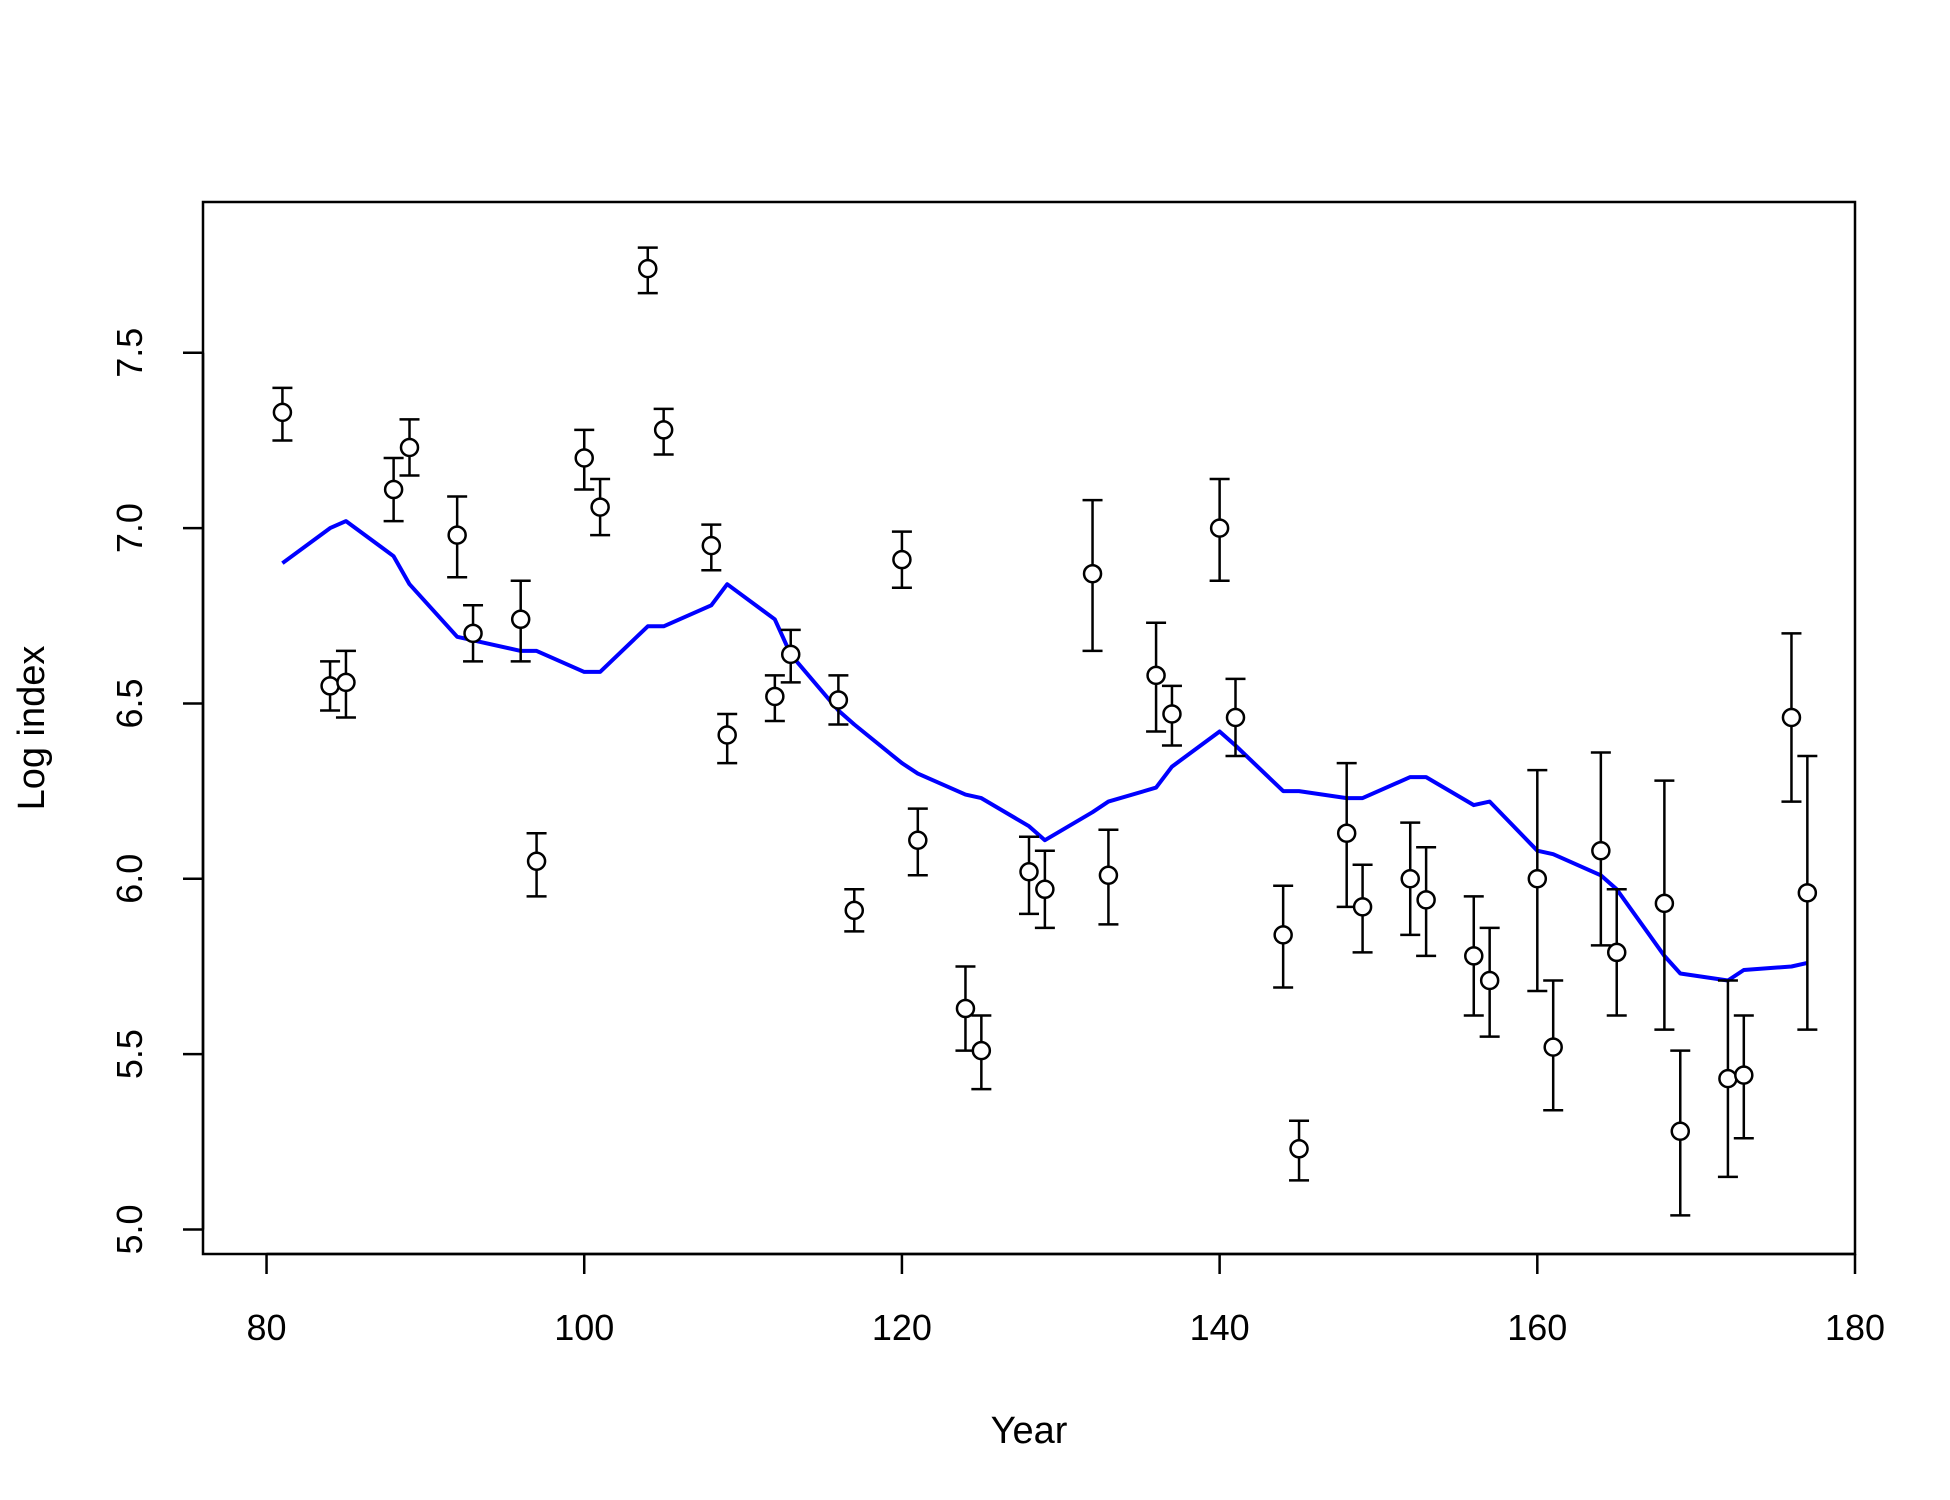  What do you see at coordinates (1066, 1300) in the screenshot?
I see `x-axis: 80 100 120 140 160 180` at bounding box center [1066, 1300].